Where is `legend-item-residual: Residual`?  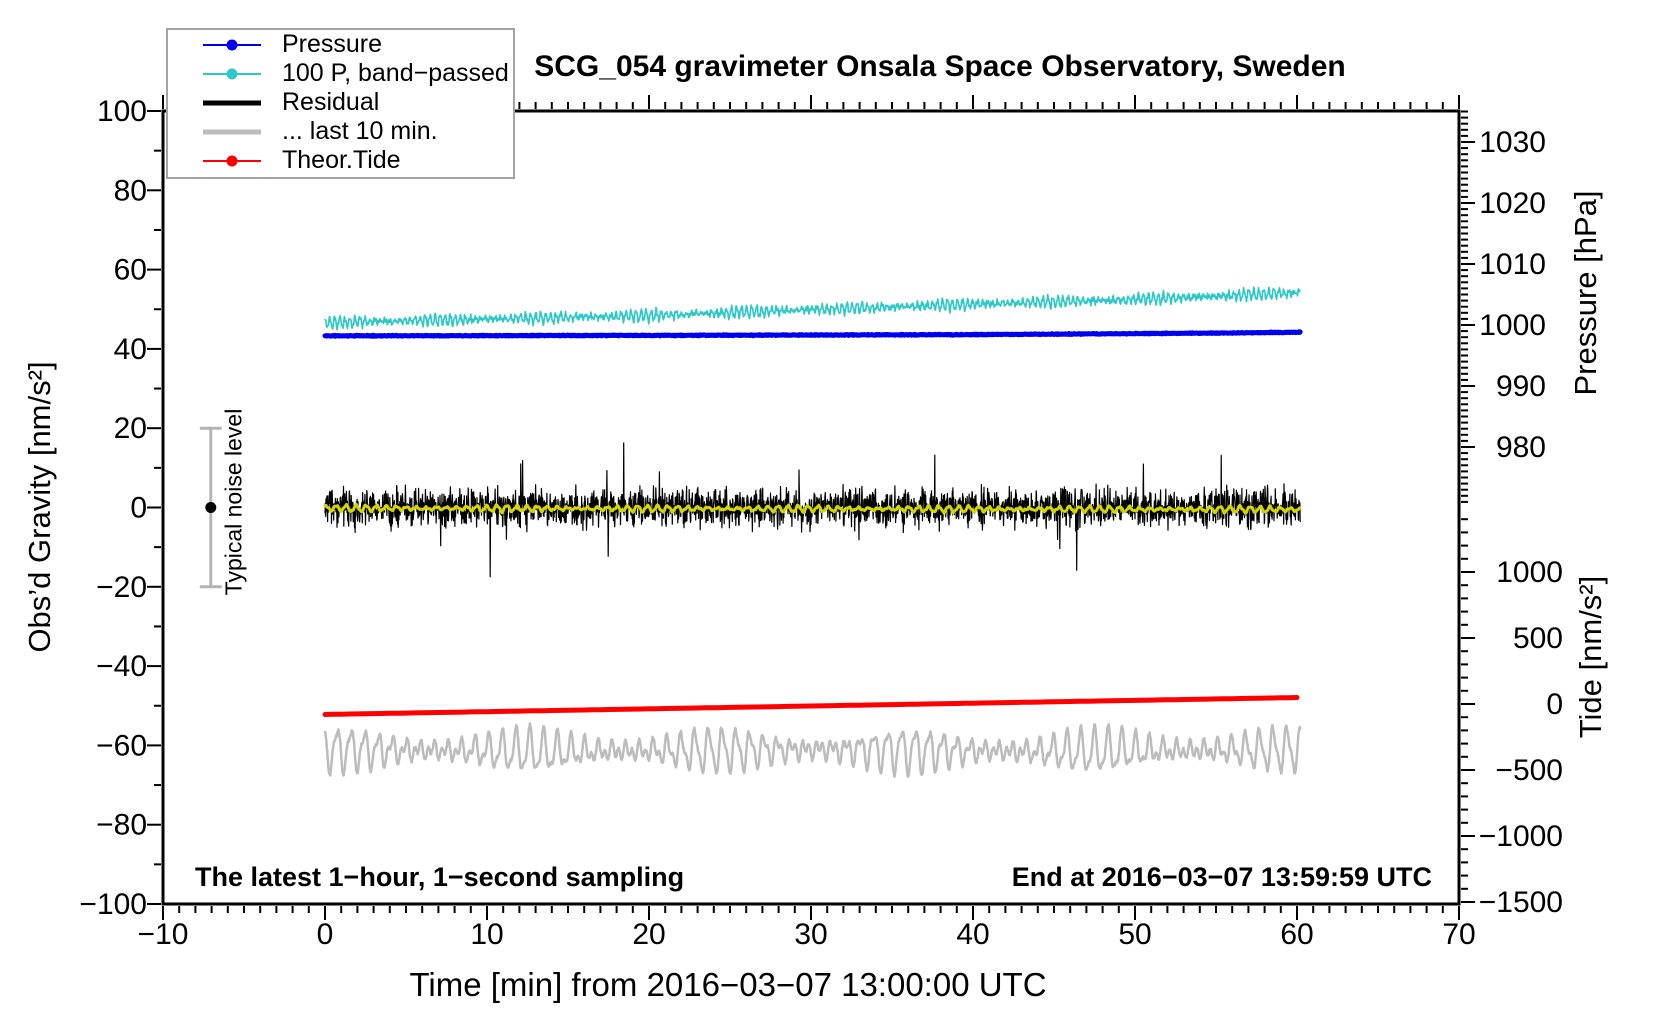 legend-item-residual: Residual is located at coordinates (340, 102).